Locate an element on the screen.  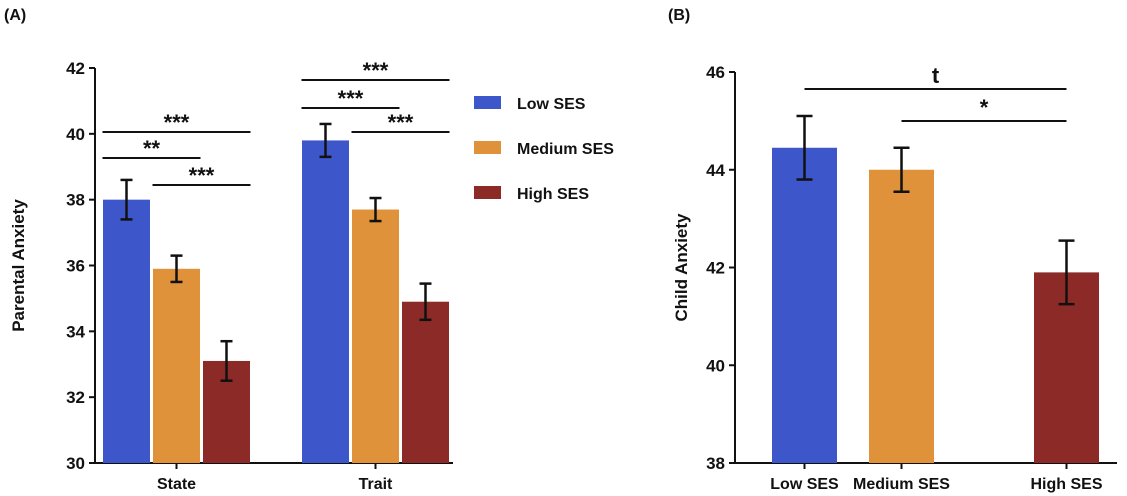
legend-label: Medium SES is located at coordinates (565, 149).